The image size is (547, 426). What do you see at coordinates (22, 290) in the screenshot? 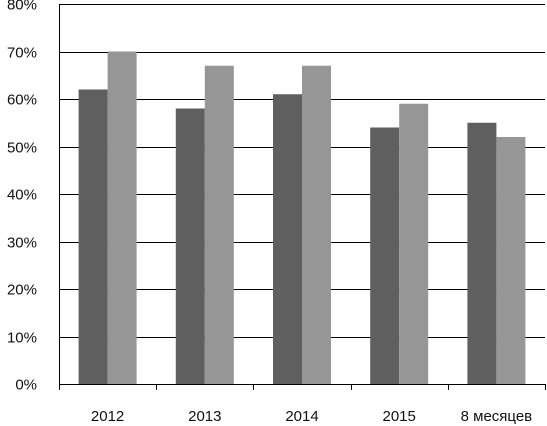
I see `y-tick-label: 20%` at bounding box center [22, 290].